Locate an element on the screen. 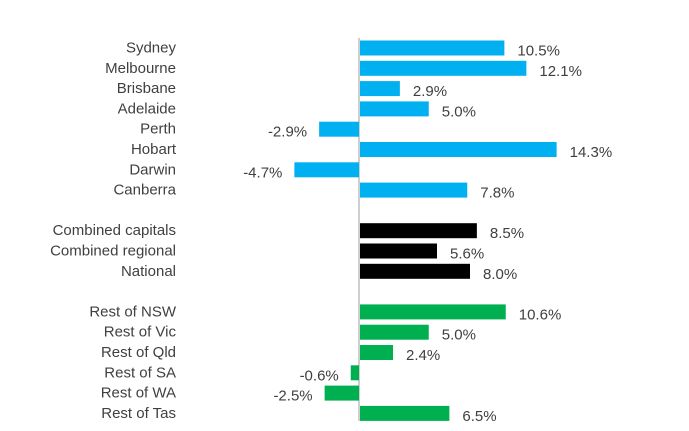 This screenshot has width=689, height=431. category-label-darwin: Darwin is located at coordinates (152, 169).